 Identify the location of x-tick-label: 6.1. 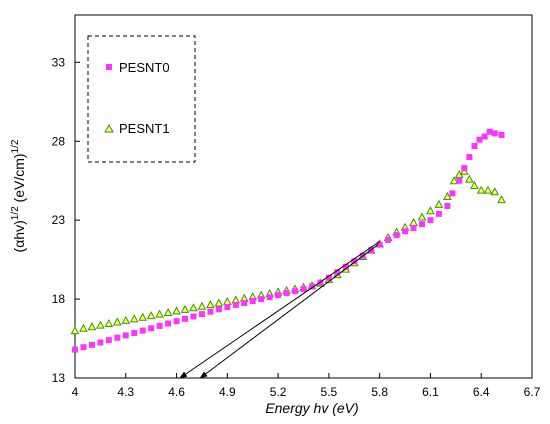
(430, 392).